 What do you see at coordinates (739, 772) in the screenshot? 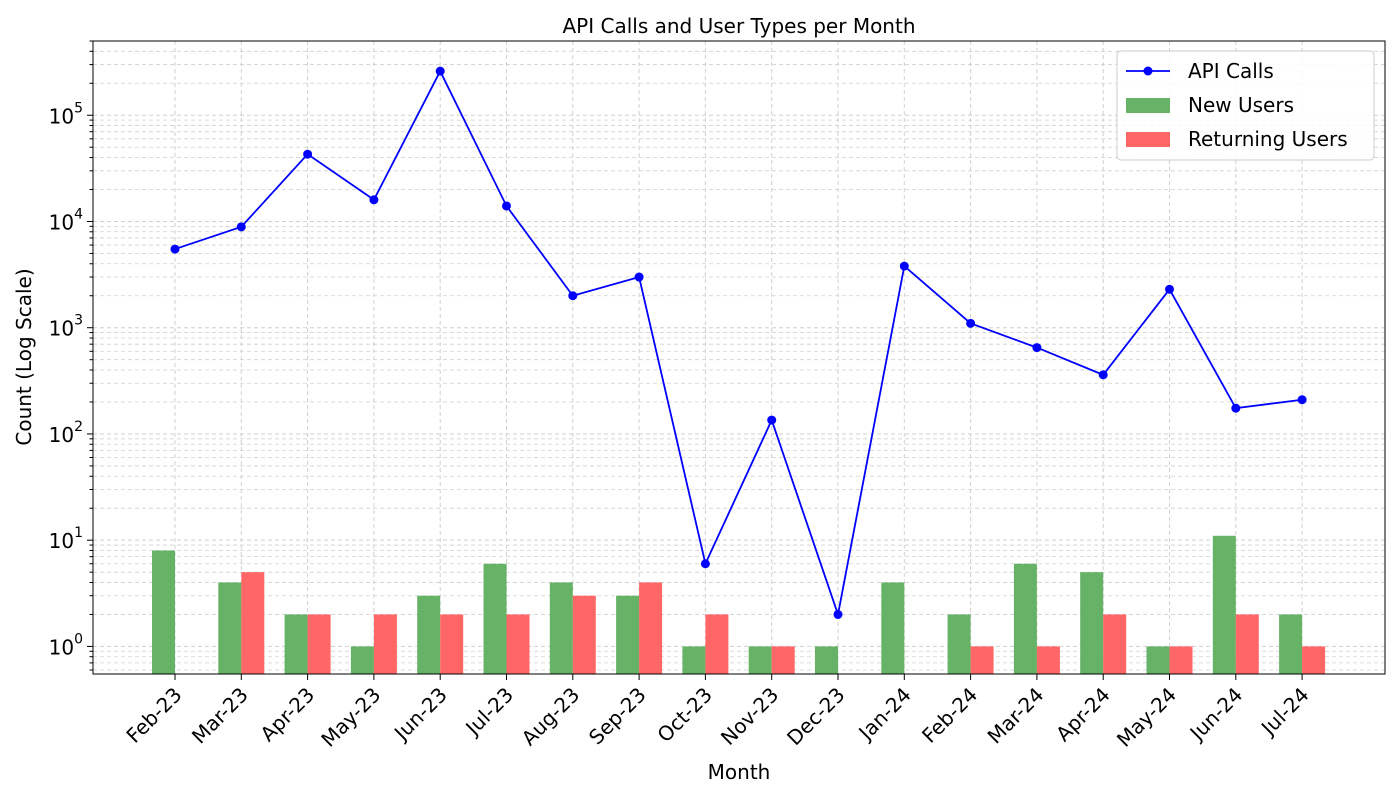
I see `x-axis-title: Month` at bounding box center [739, 772].